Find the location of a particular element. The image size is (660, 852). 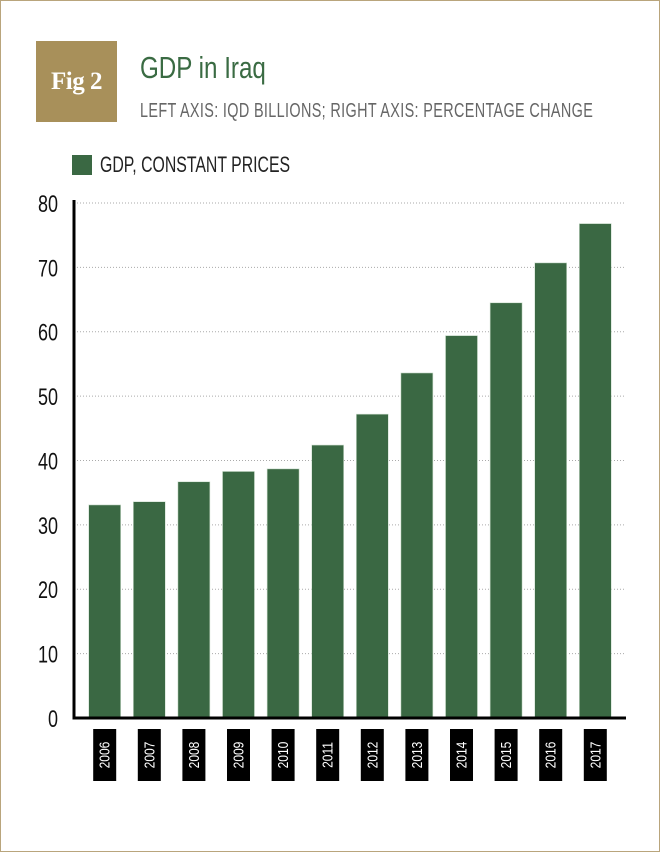

x-tick-label: 2012 is located at coordinates (372, 755).